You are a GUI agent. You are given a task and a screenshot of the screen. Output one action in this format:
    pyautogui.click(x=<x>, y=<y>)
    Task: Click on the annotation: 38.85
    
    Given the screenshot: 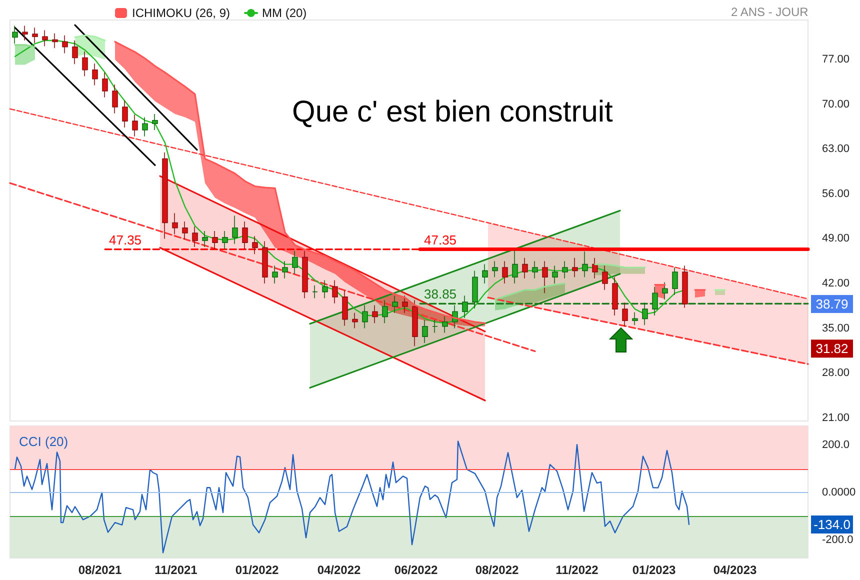 What is the action you would take?
    pyautogui.click(x=440, y=294)
    